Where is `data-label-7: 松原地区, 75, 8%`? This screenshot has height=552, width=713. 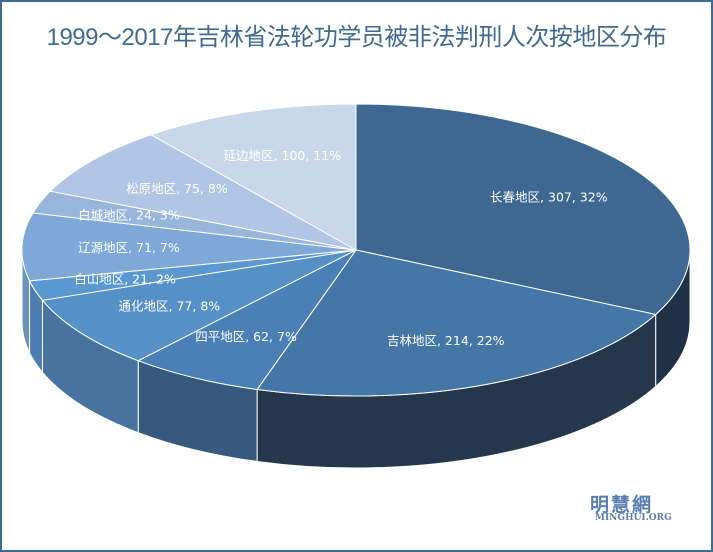
data-label-7: 松原地区, 75, 8% is located at coordinates (177, 188).